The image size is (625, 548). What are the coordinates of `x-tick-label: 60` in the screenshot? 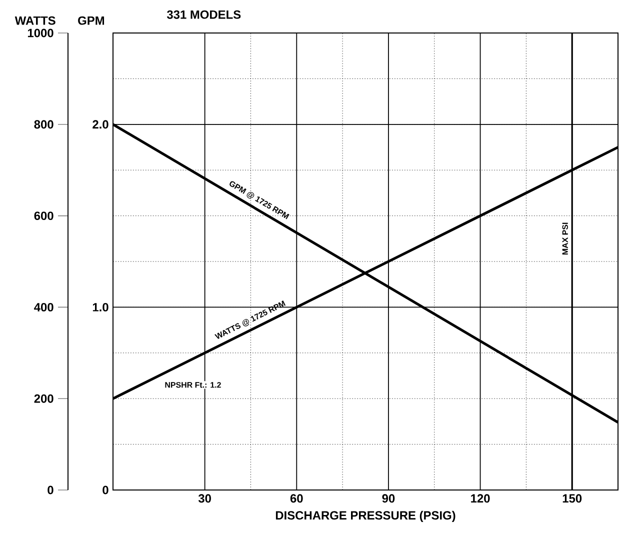 It's located at (296, 498).